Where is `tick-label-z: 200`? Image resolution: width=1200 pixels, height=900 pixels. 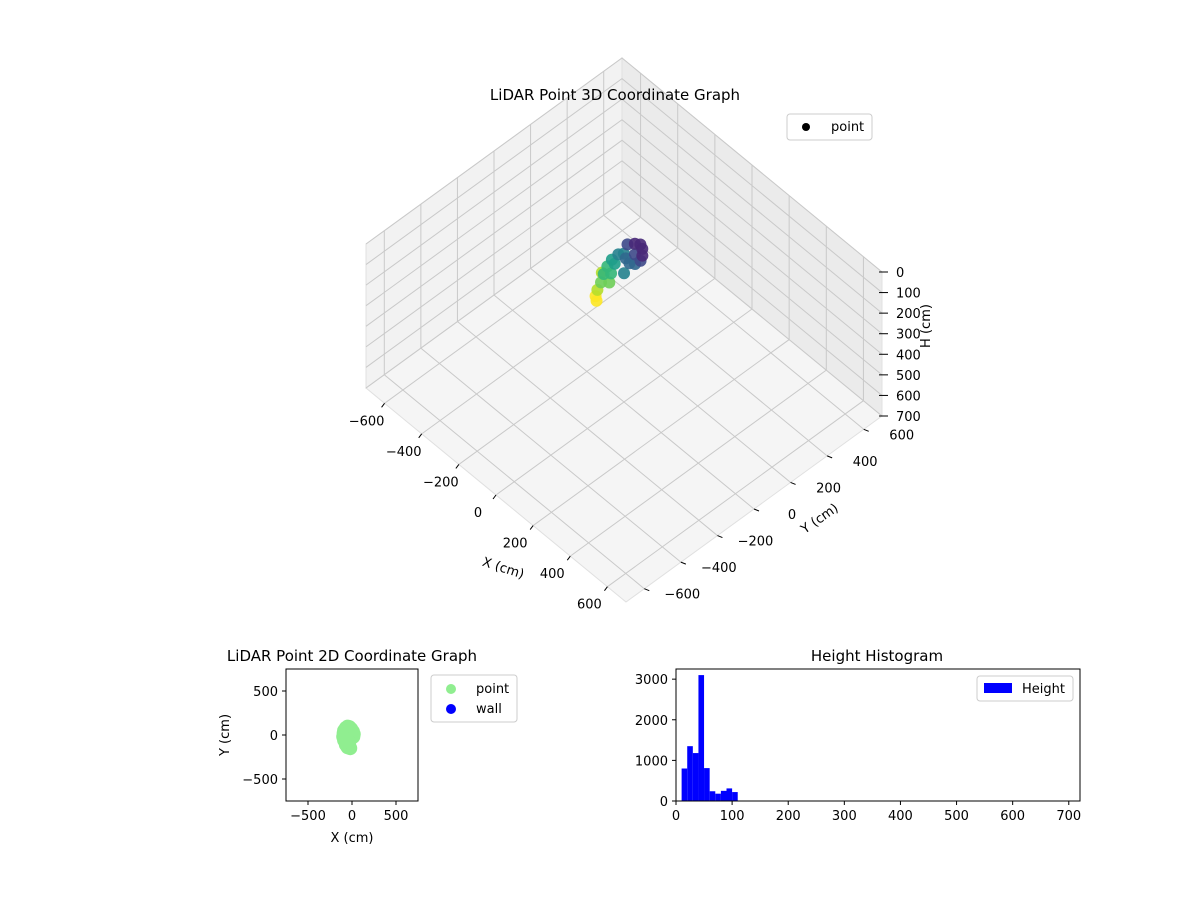 tick-label-z: 200 is located at coordinates (908, 314).